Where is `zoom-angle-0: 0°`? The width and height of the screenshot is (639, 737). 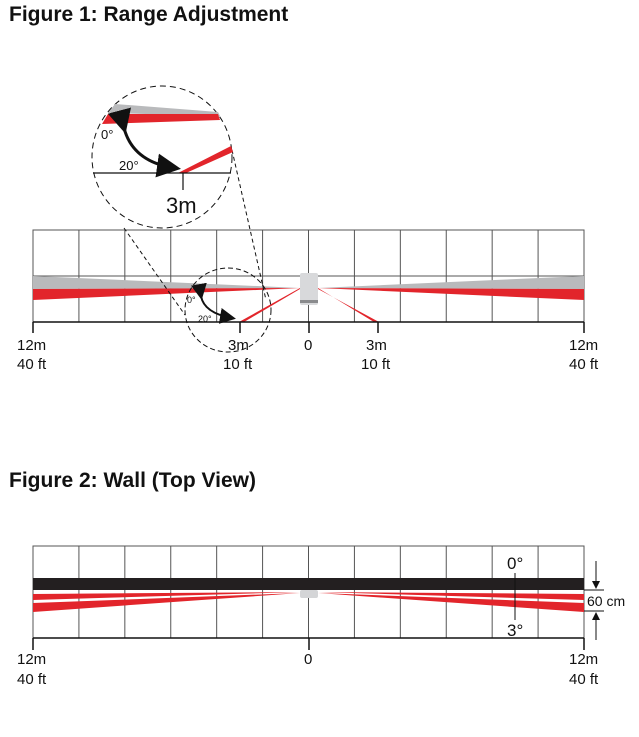
zoom-angle-0: 0° is located at coordinates (107, 134).